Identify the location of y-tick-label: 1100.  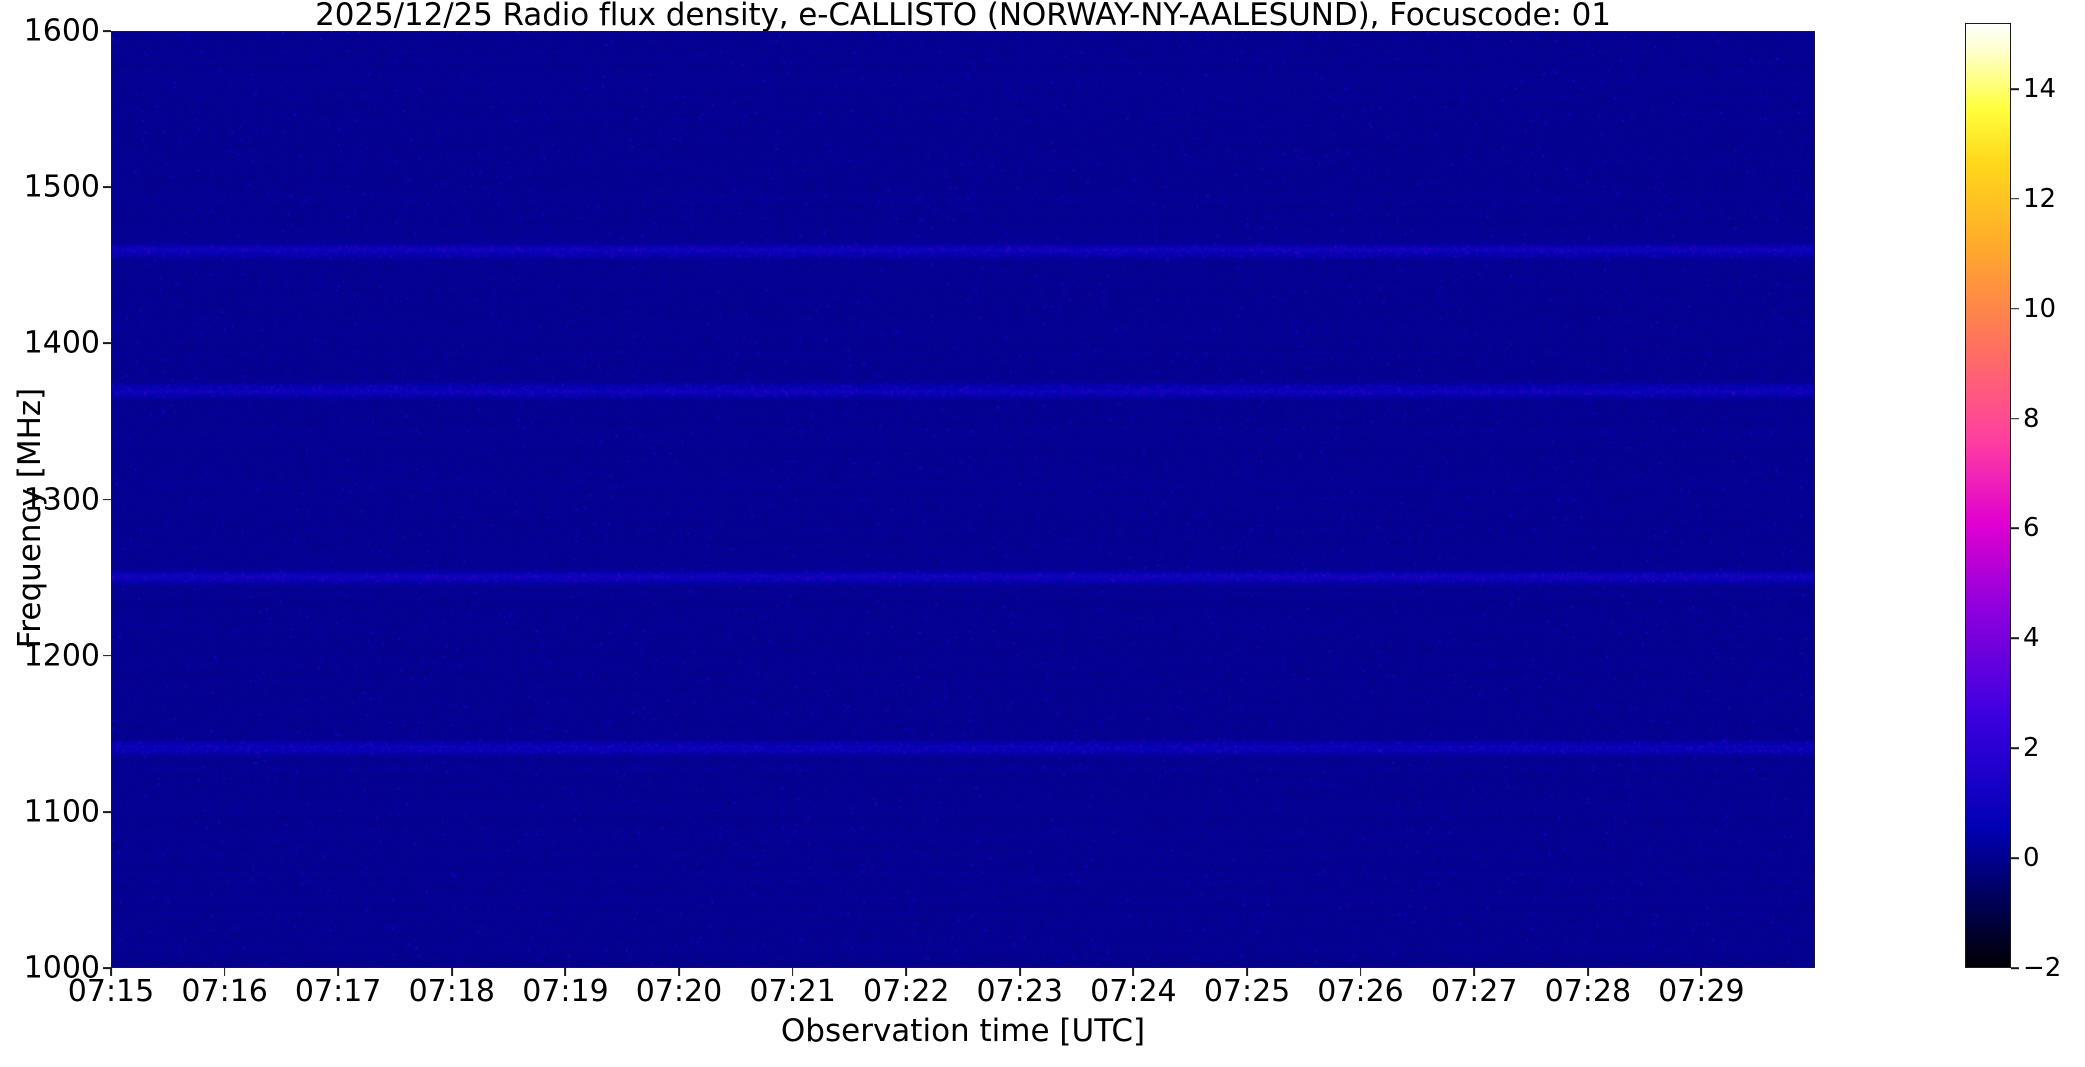
(61, 812).